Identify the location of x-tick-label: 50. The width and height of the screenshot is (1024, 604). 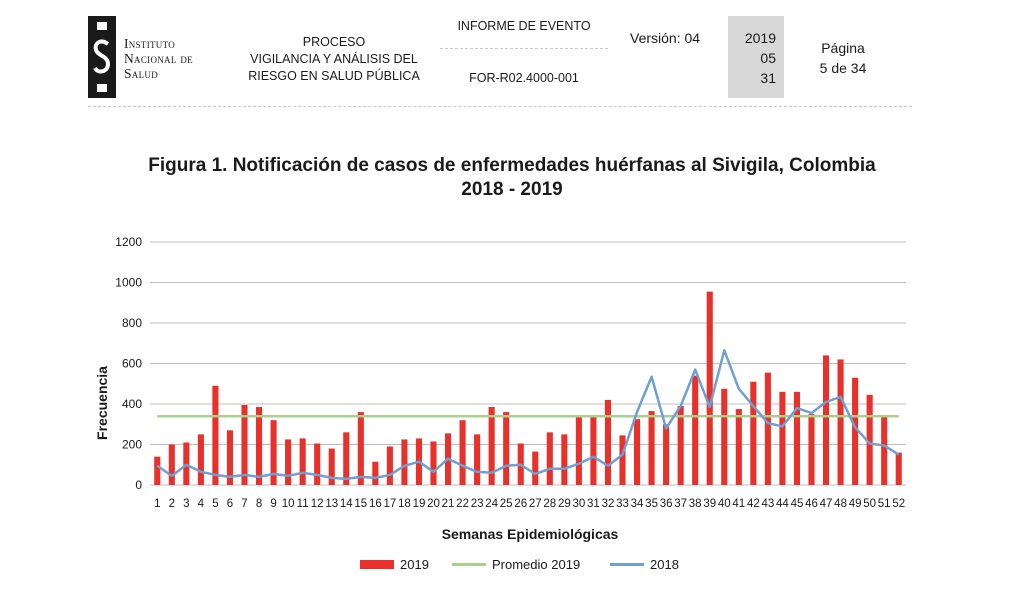
(869, 504).